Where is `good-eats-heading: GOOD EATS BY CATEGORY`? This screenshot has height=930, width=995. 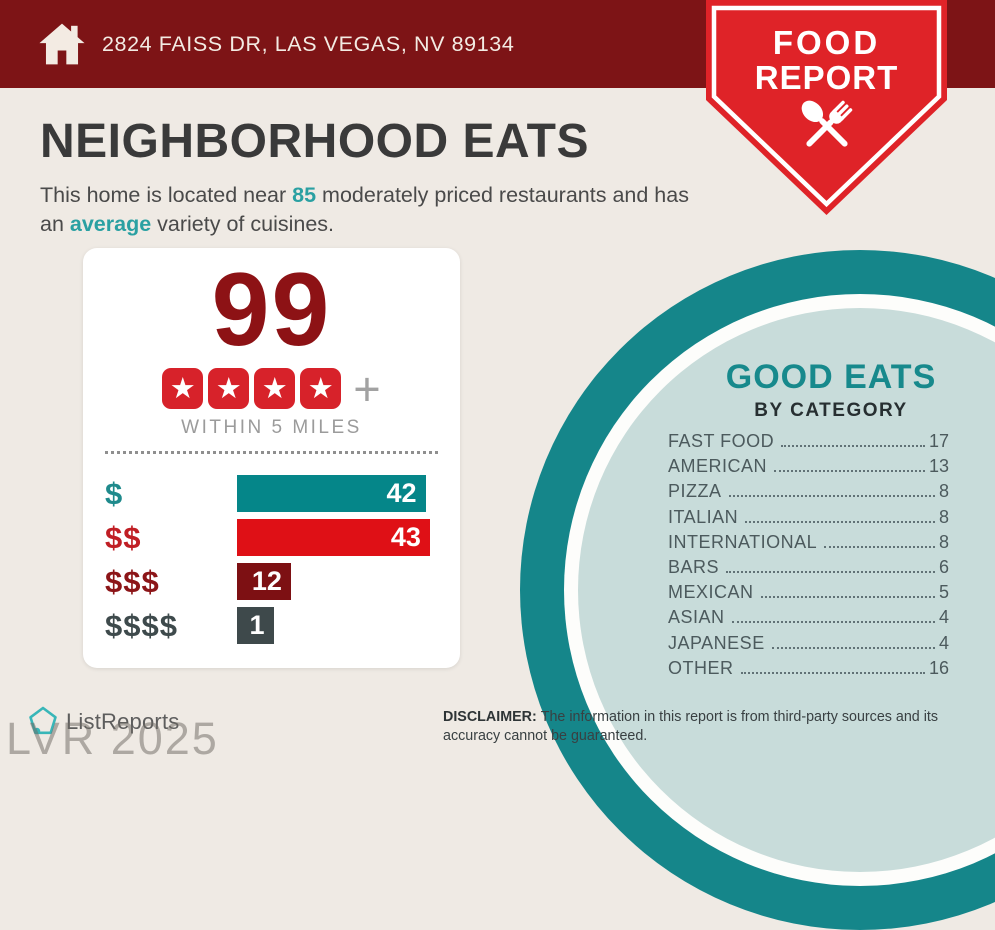 good-eats-heading: GOOD EATS BY CATEGORY is located at coordinates (831, 390).